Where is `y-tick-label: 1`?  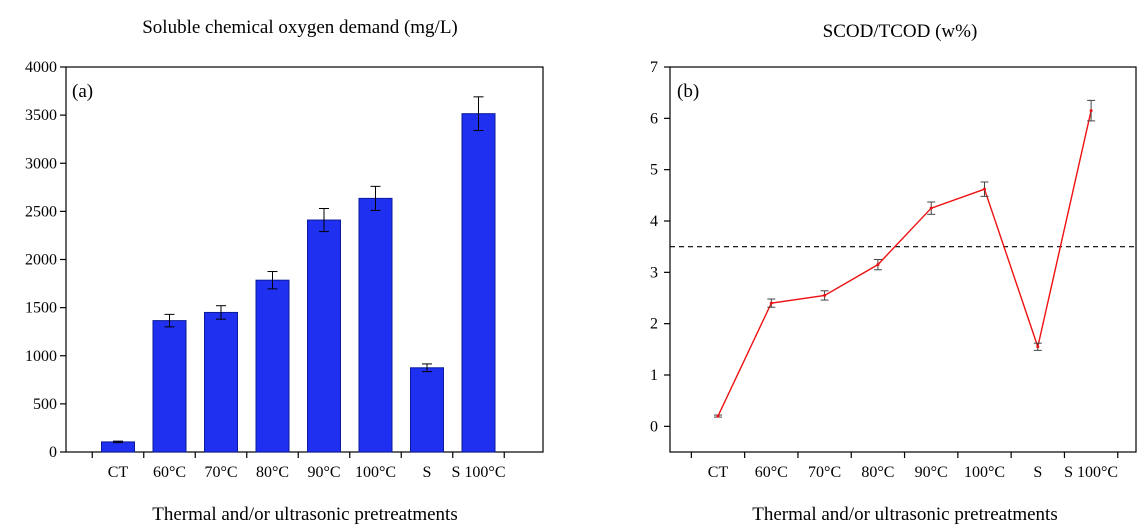 y-tick-label: 1 is located at coordinates (654, 375).